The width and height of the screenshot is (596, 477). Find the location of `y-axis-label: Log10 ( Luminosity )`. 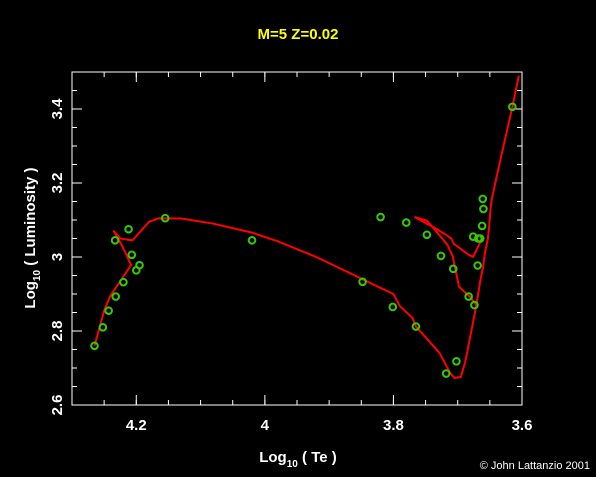

y-axis-label: Log10 ( Luminosity ) is located at coordinates (32, 237).